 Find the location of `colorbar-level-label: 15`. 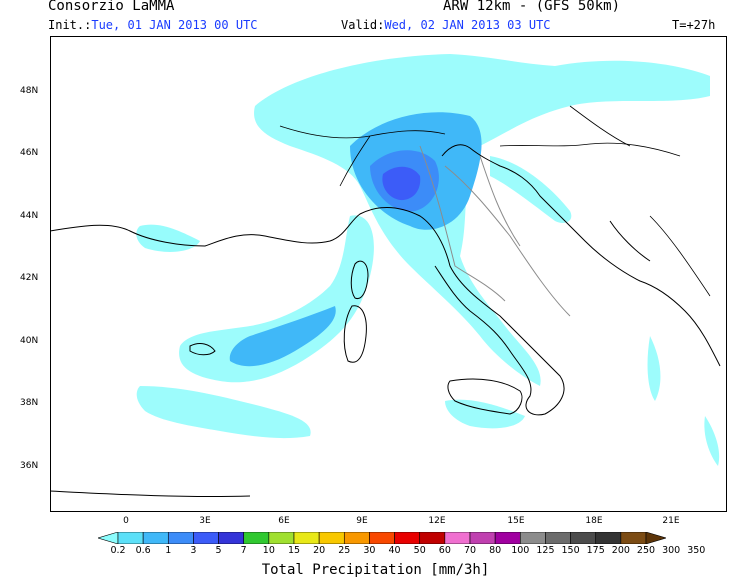

colorbar-level-label: 15 is located at coordinates (294, 550).